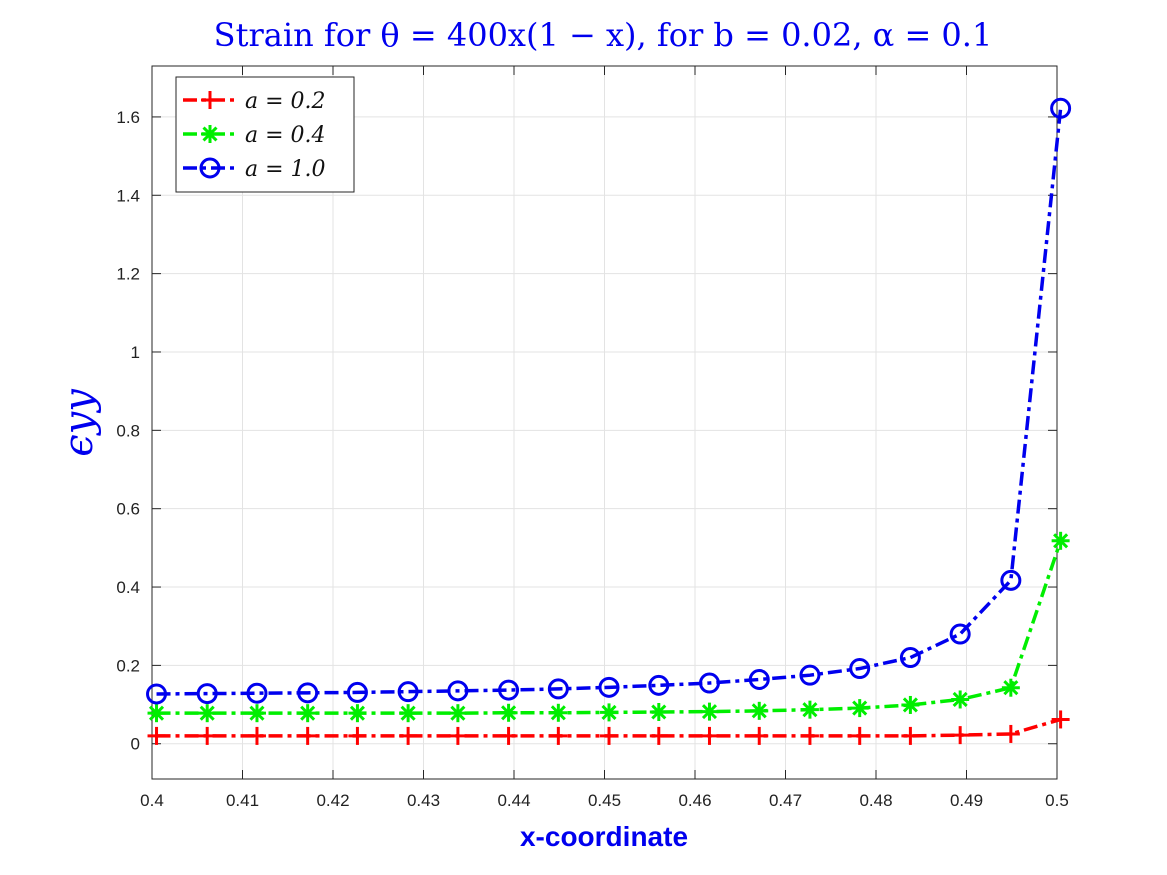 Image resolution: width=1167 pixels, height=875 pixels. I want to click on legend-entry: a = 0.2, so click(254, 101).